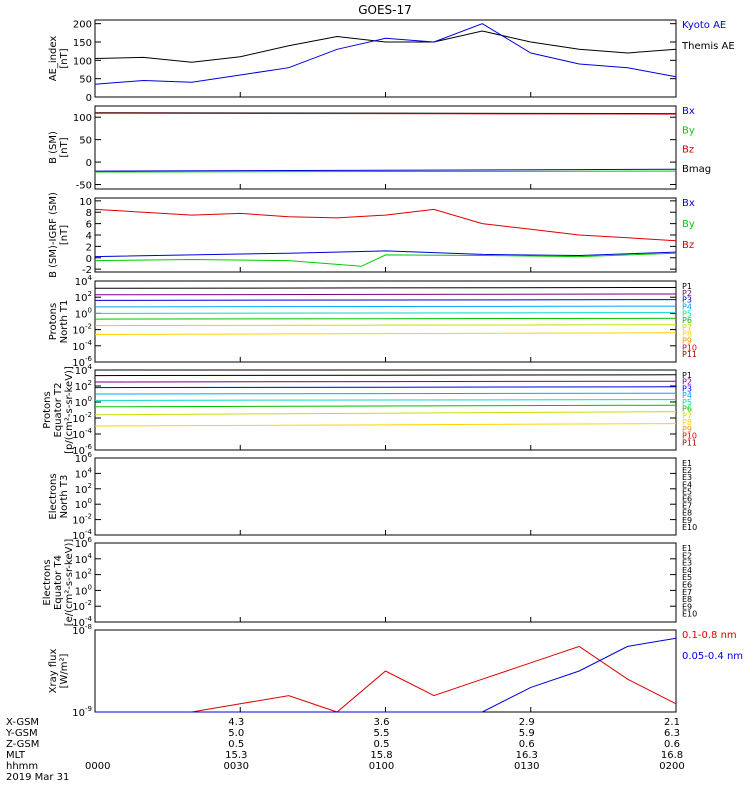  Describe the element at coordinates (37, 777) in the screenshot. I see `ephemeris-label: 2019 Mar 31` at that location.